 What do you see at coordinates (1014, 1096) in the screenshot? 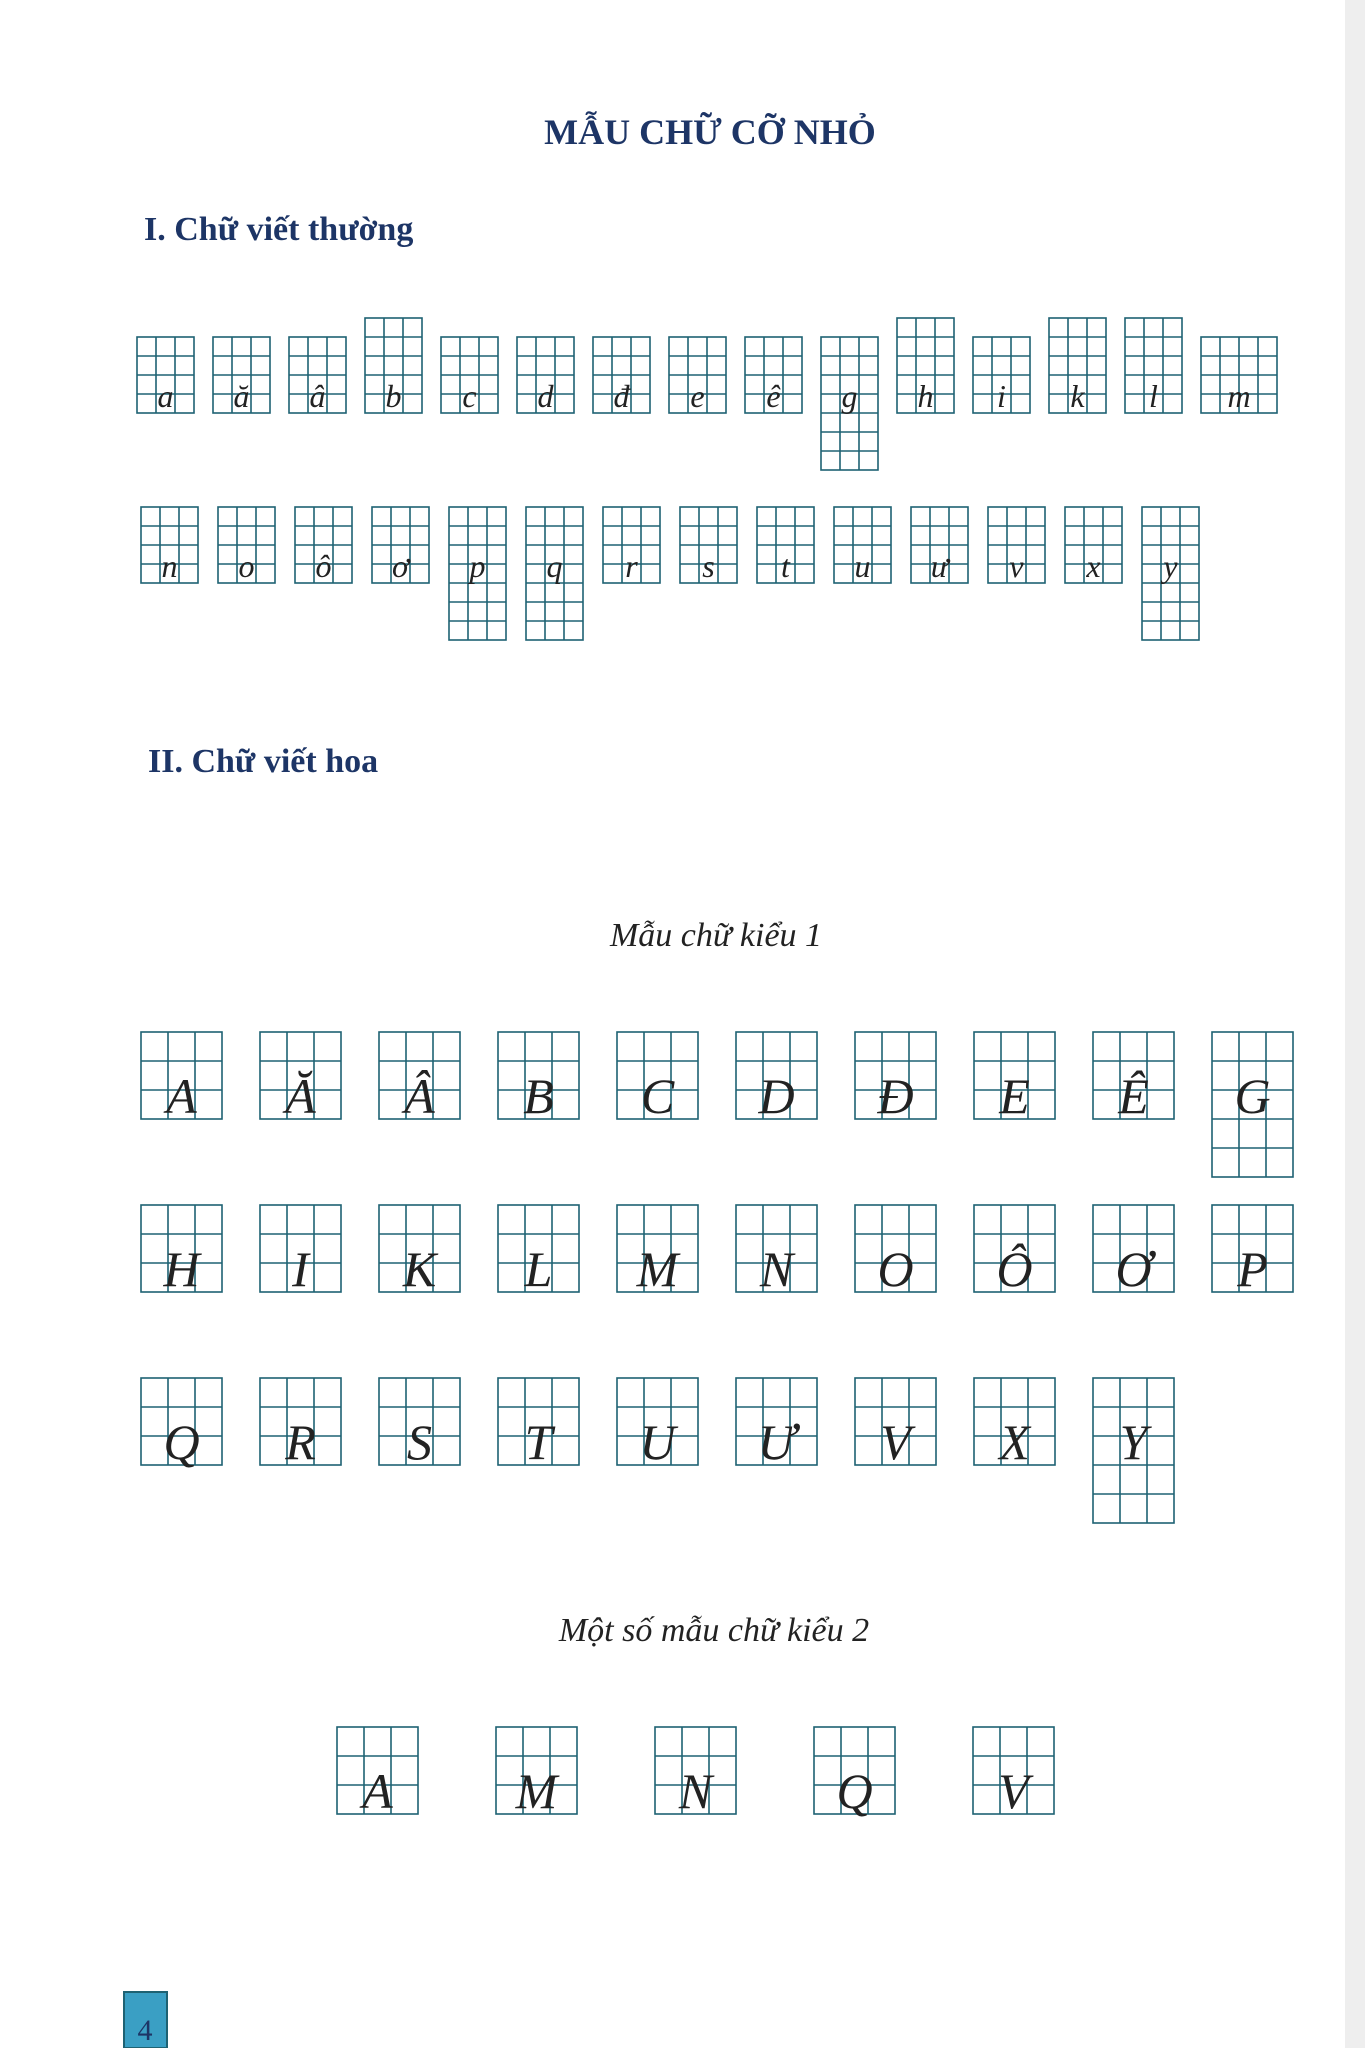
I see `letter: E` at bounding box center [1014, 1096].